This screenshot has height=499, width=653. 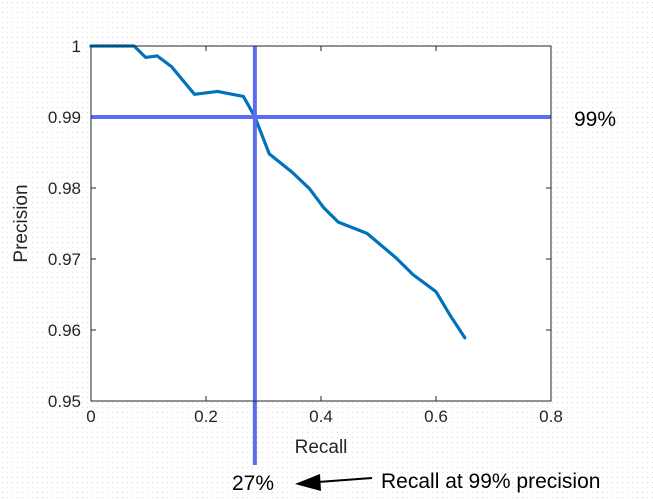 I want to click on recall-value-label: 27%, so click(x=253, y=483).